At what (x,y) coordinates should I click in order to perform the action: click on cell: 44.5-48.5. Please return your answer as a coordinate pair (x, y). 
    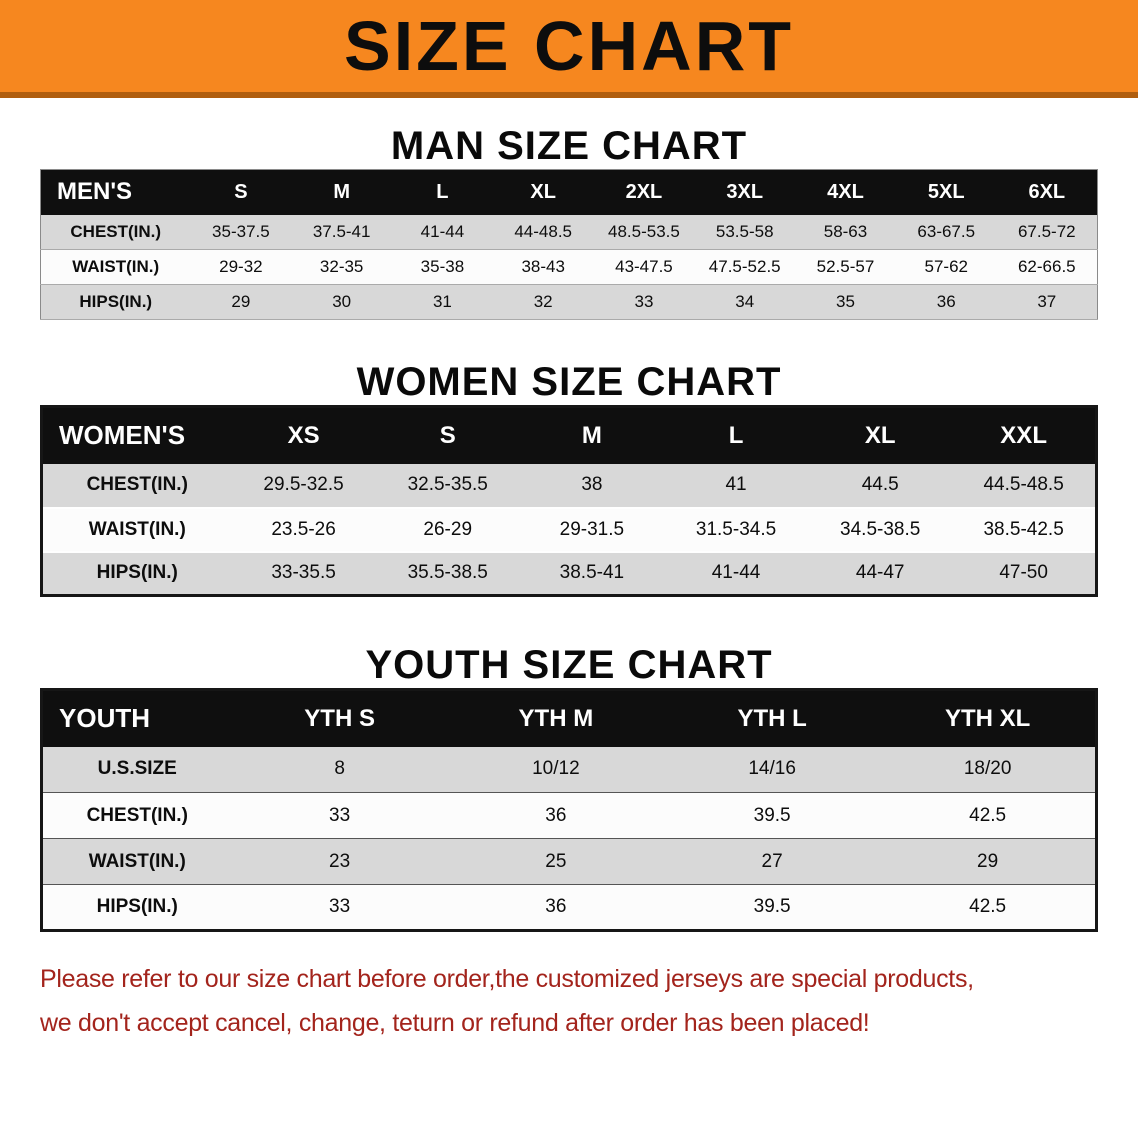
    Looking at the image, I should click on (1023, 484).